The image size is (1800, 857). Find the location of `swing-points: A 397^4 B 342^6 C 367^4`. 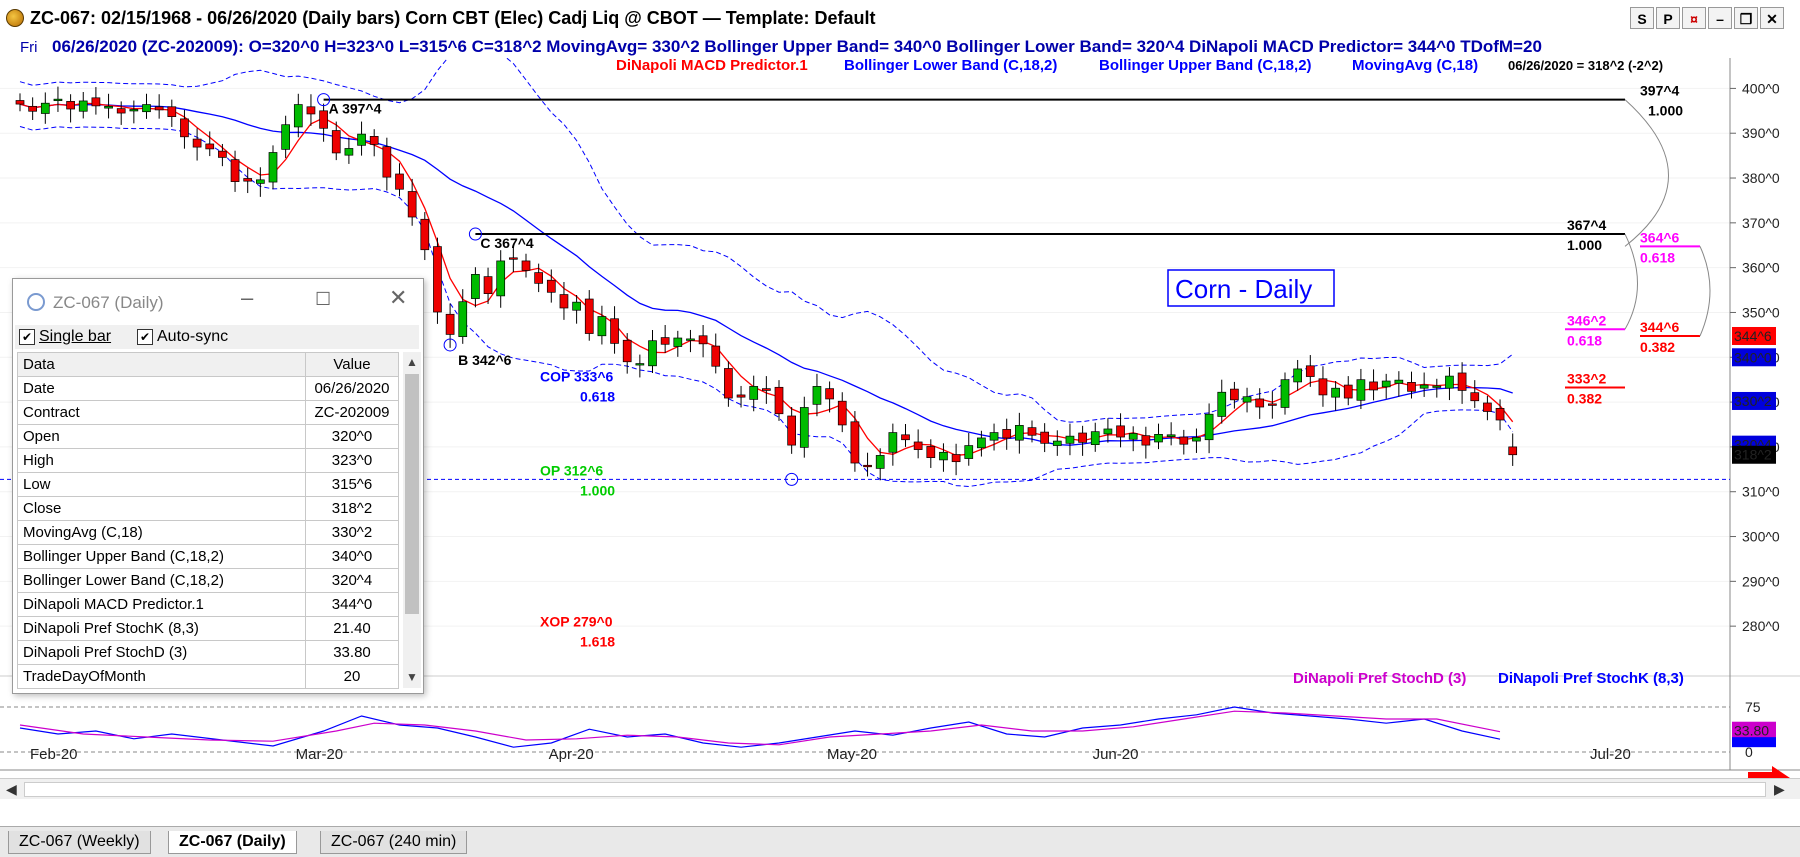

swing-points: A 397^4 B 342^6 C 367^4 is located at coordinates (558, 289).